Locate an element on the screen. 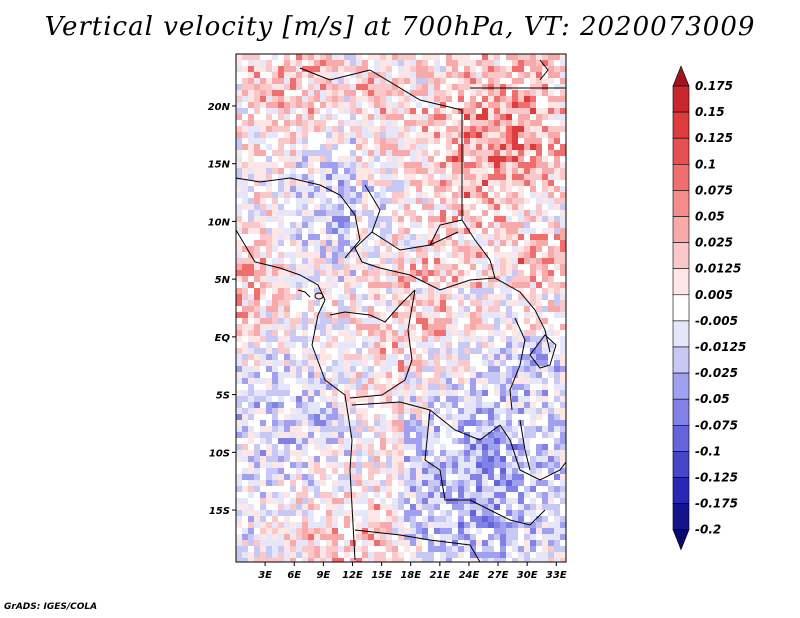 This screenshot has height=618, width=800. lon-tick-label: 15E is located at coordinates (381, 575).